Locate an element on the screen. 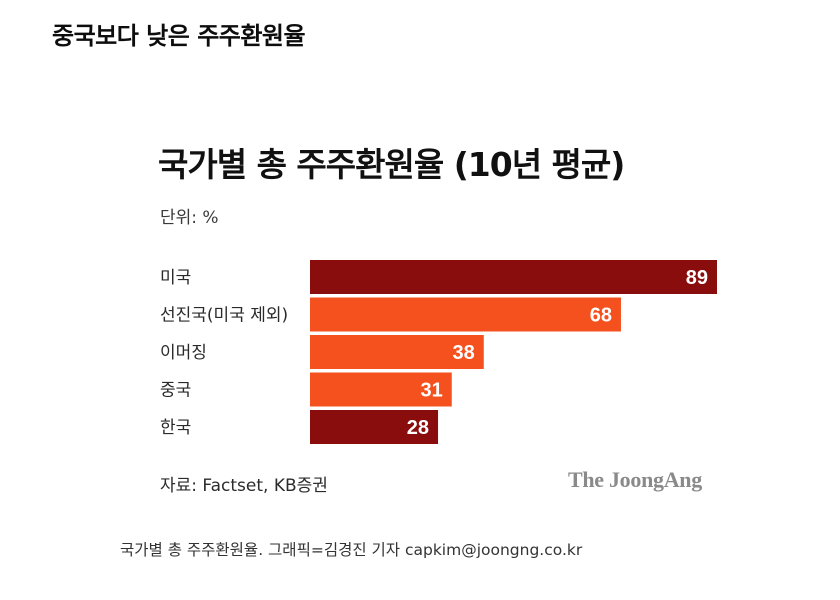 This screenshot has width=840, height=600. unit-label: 단위: % is located at coordinates (189, 218).